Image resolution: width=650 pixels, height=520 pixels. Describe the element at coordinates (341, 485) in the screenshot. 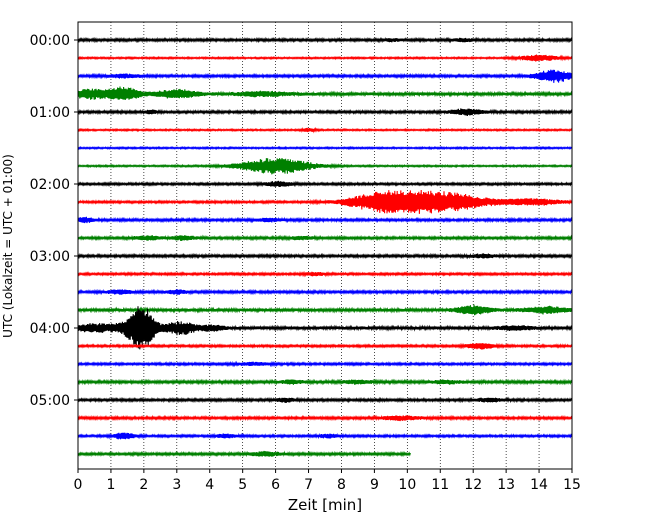

I see `x-tick-label: 8` at that location.